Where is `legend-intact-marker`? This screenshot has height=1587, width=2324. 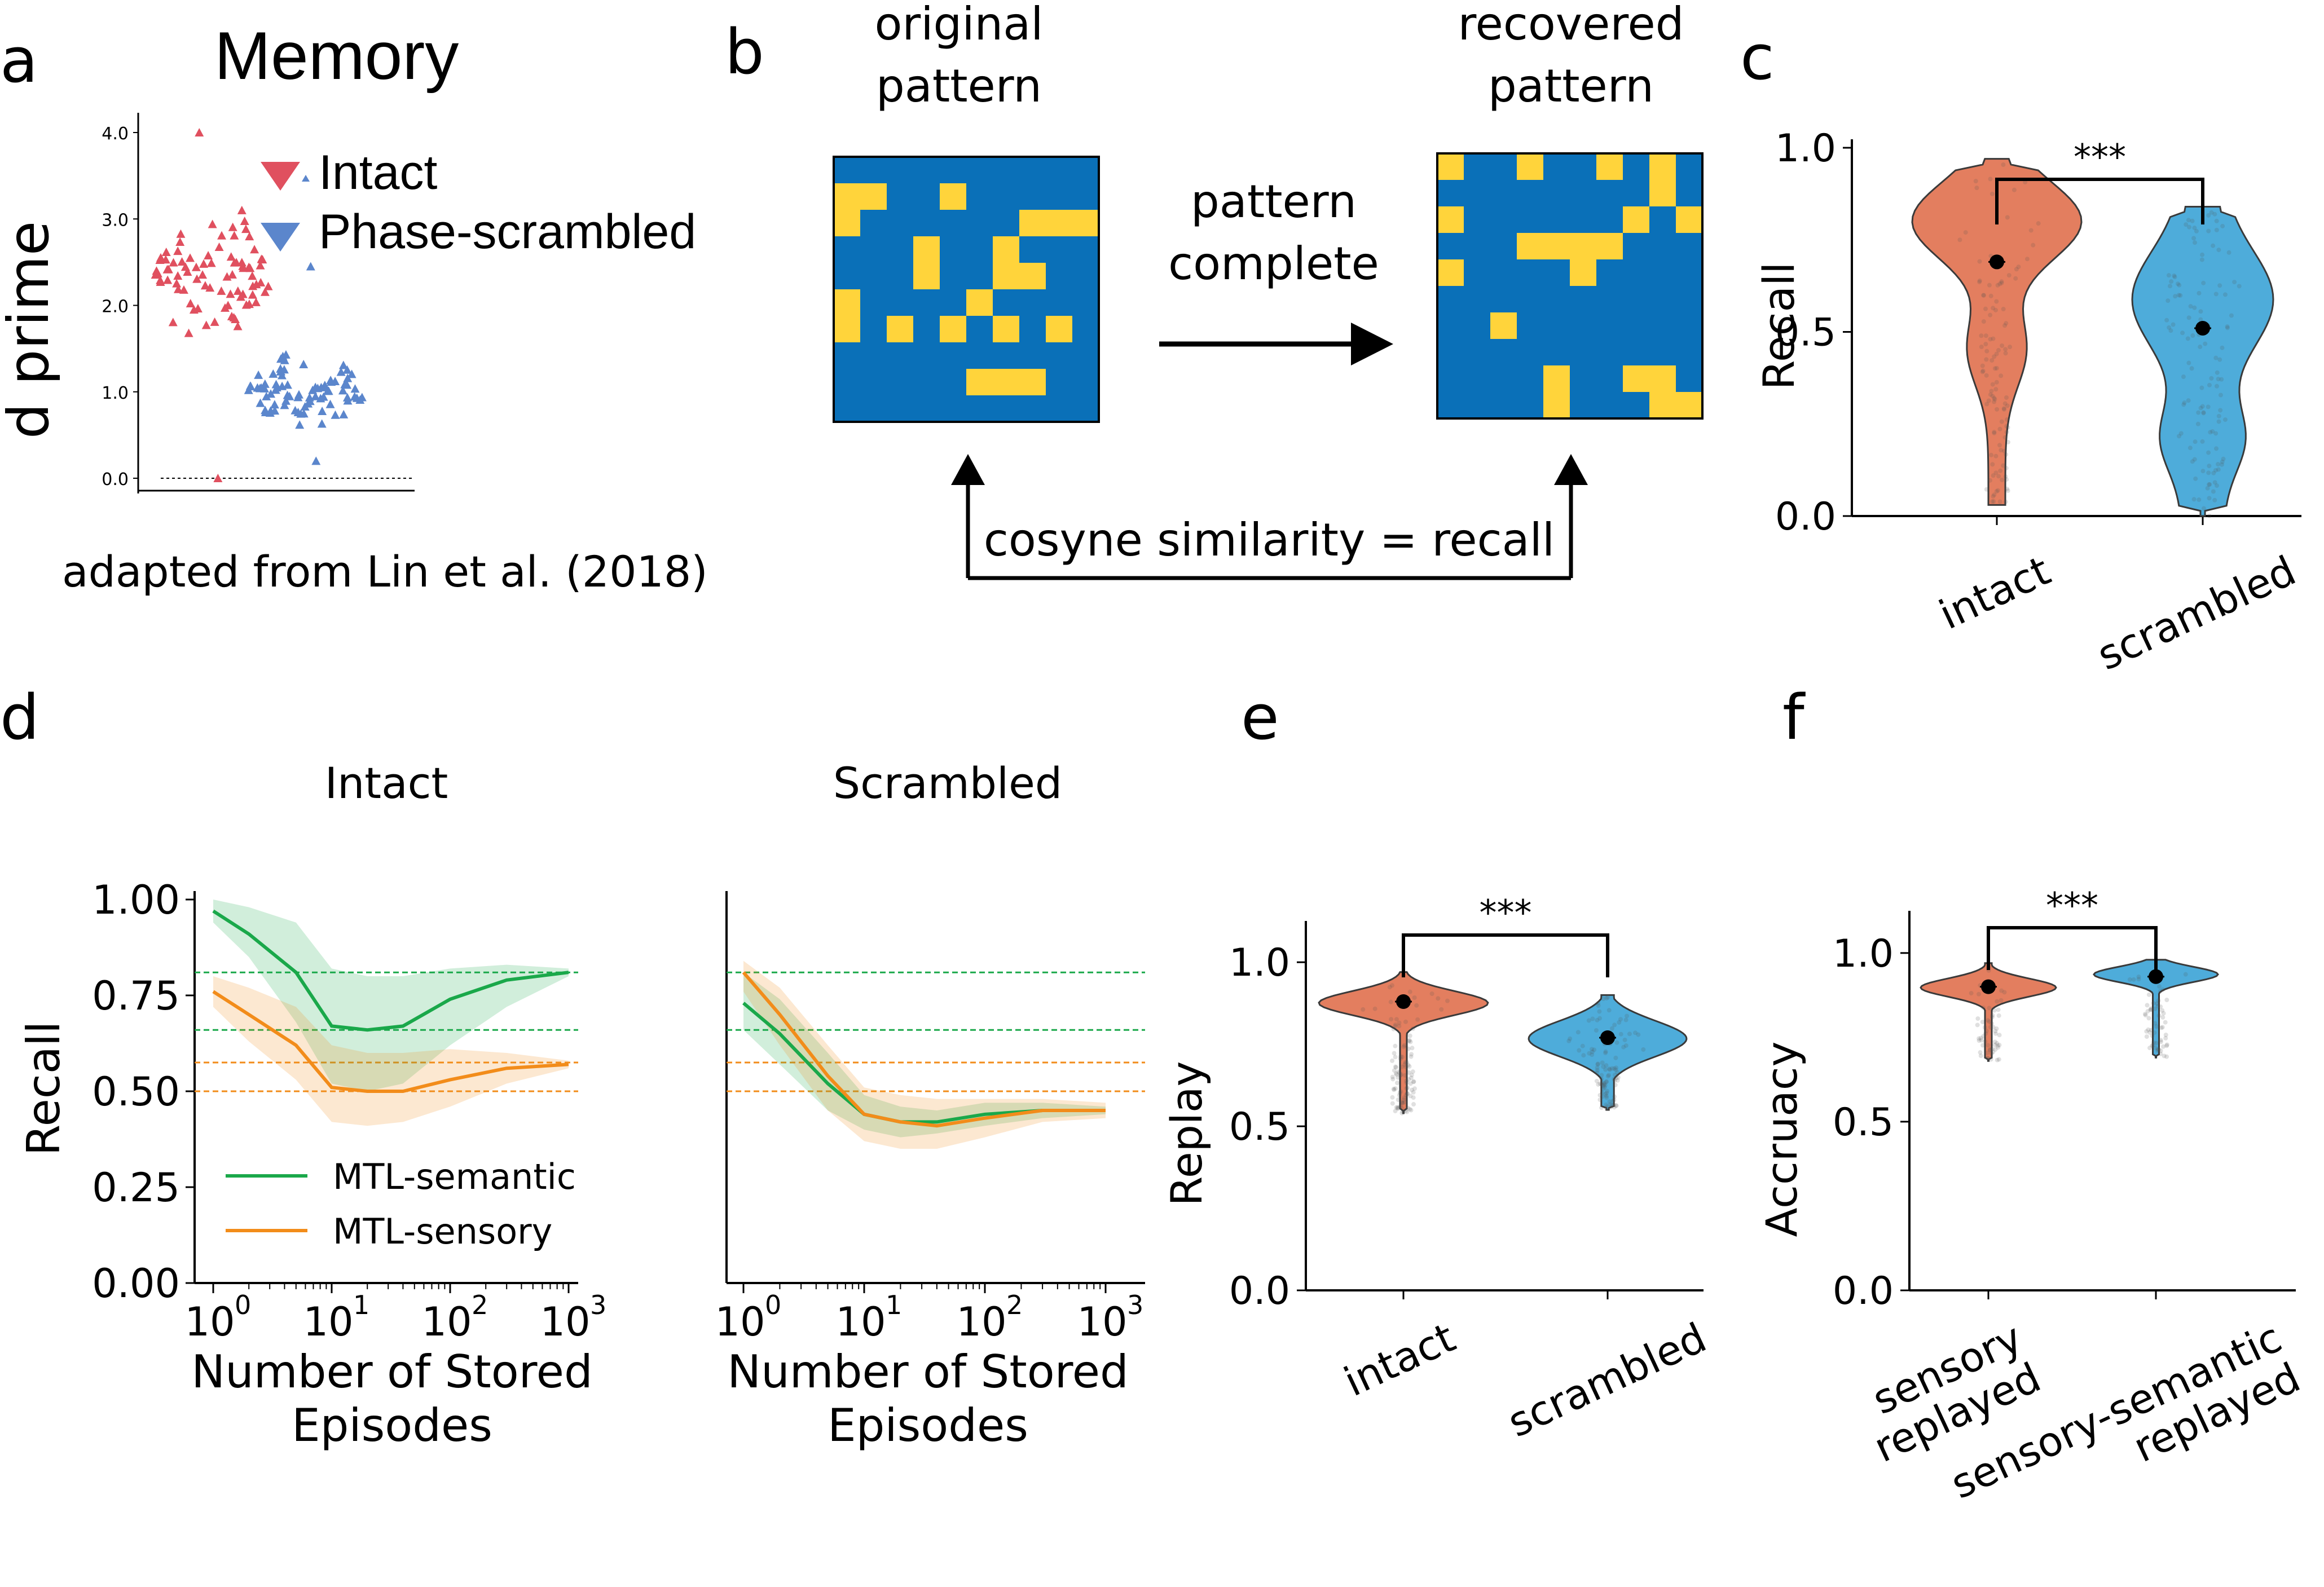
legend-intact-marker is located at coordinates (280, 176).